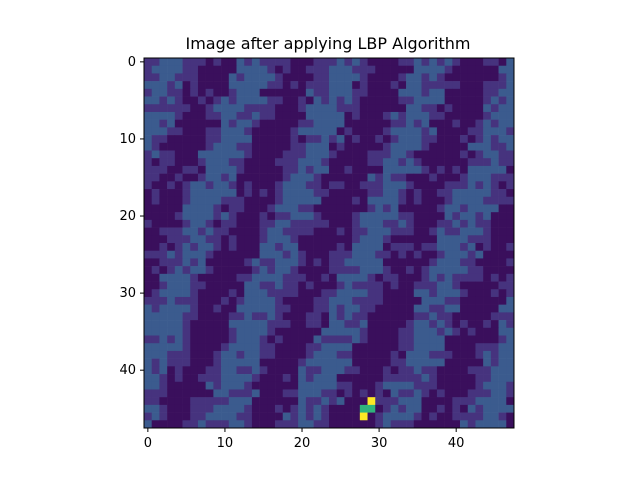 The image size is (640, 480). Describe the element at coordinates (225, 443) in the screenshot. I see `x-tick-label: 10` at that location.